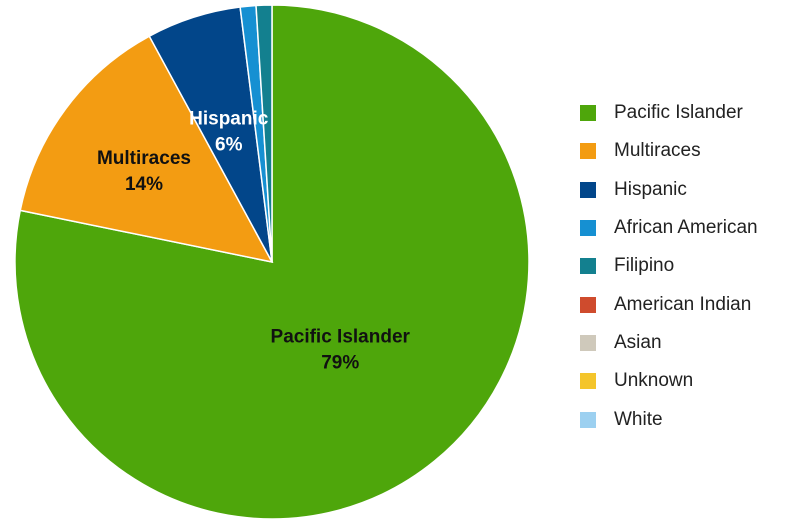 This screenshot has height=521, width=792. Describe the element at coordinates (650, 189) in the screenshot. I see `legend-label: Hispanic` at that location.